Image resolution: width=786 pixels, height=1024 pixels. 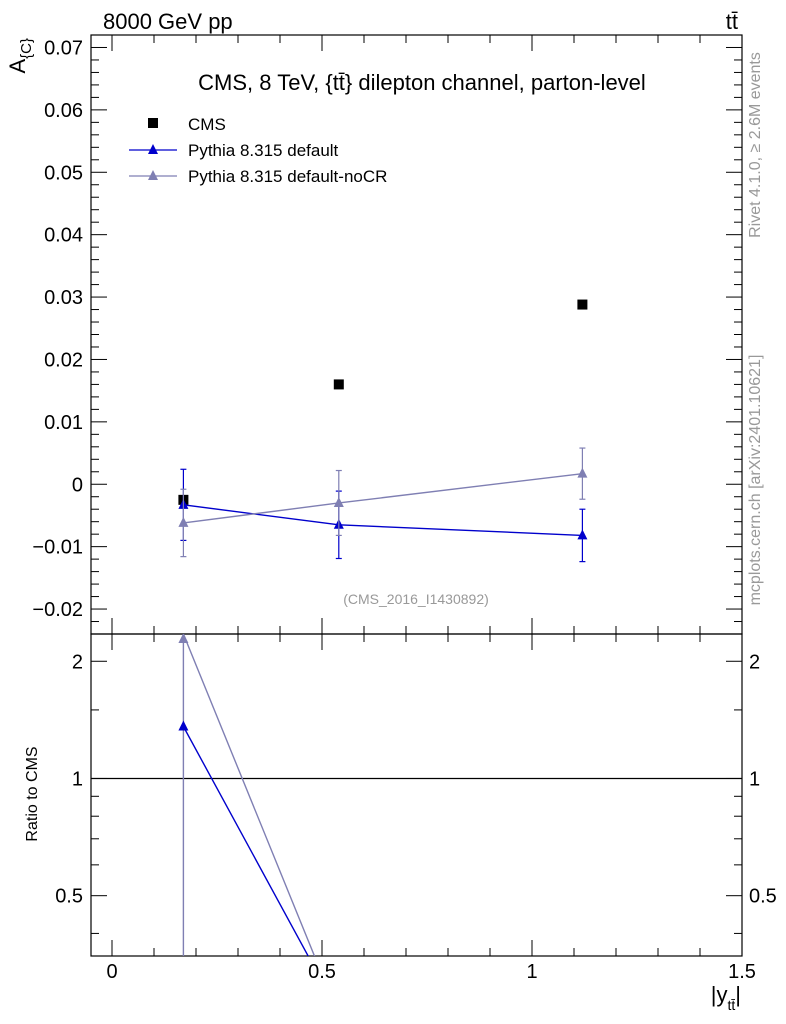 I want to click on ratio-xtick-label: 1, so click(x=531, y=972).